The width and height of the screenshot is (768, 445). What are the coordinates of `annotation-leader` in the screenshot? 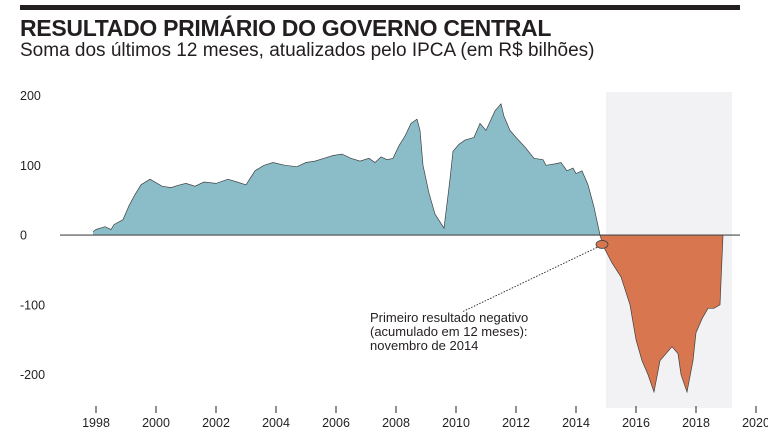 It's located at (529, 280).